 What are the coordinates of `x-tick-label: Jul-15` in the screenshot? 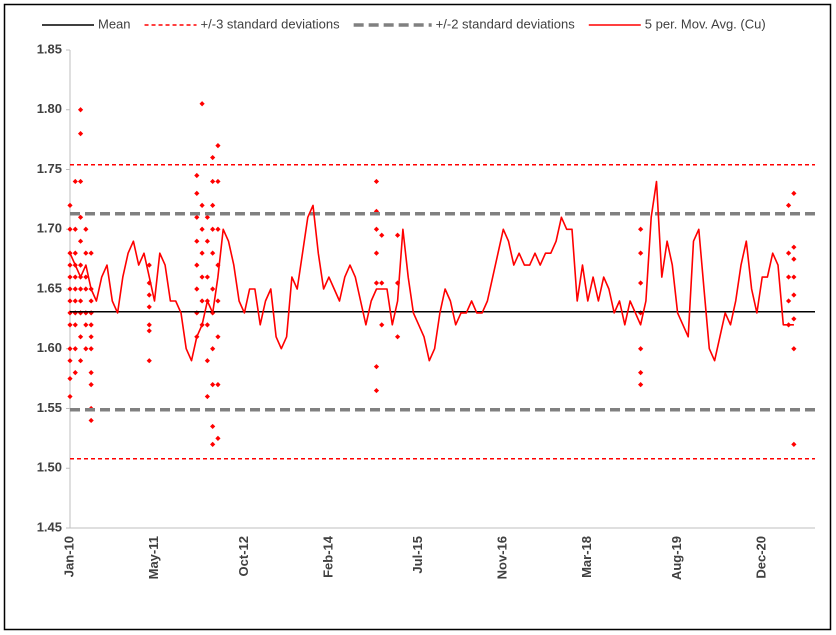 It's located at (417, 555).